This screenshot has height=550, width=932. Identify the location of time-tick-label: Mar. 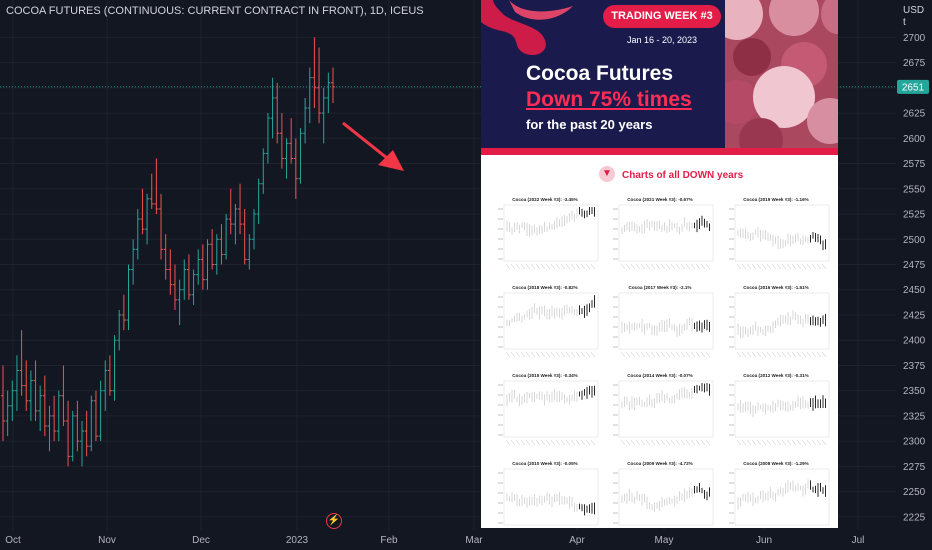
(474, 540).